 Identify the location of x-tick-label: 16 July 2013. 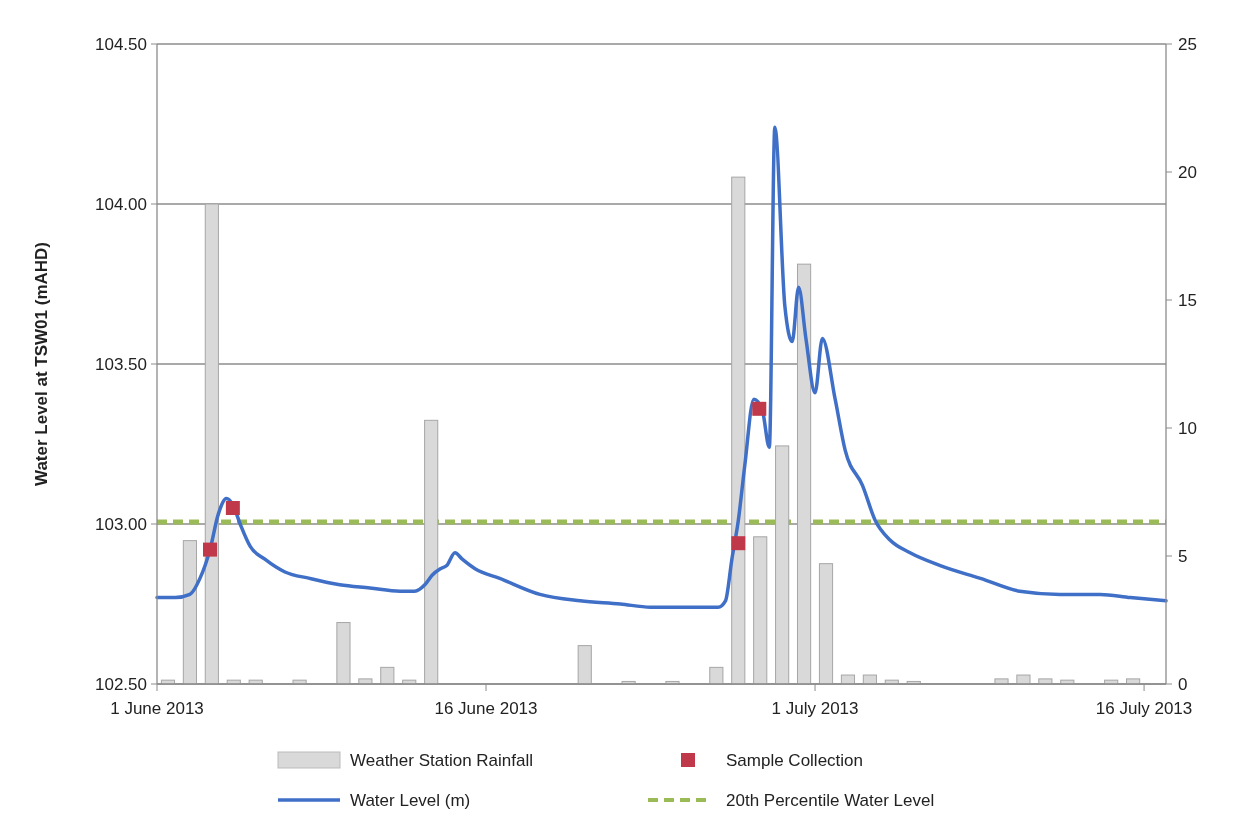
(1144, 708).